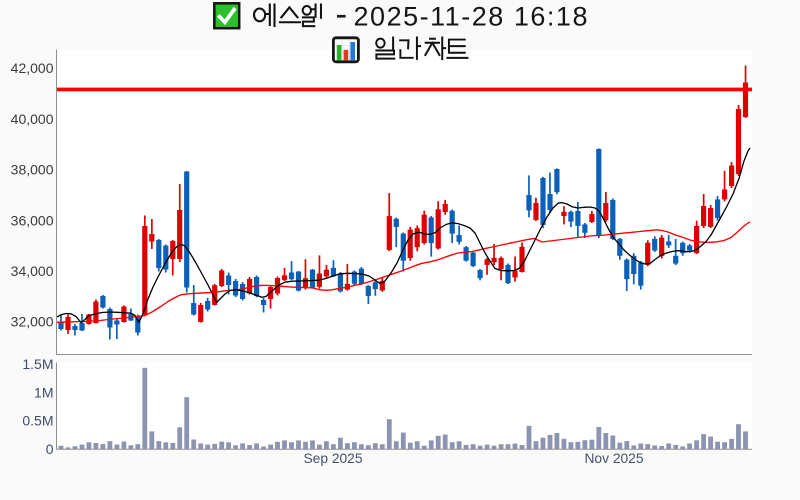 The image size is (800, 500). What do you see at coordinates (32, 322) in the screenshot?
I see `svg-text: 32,000` at bounding box center [32, 322].